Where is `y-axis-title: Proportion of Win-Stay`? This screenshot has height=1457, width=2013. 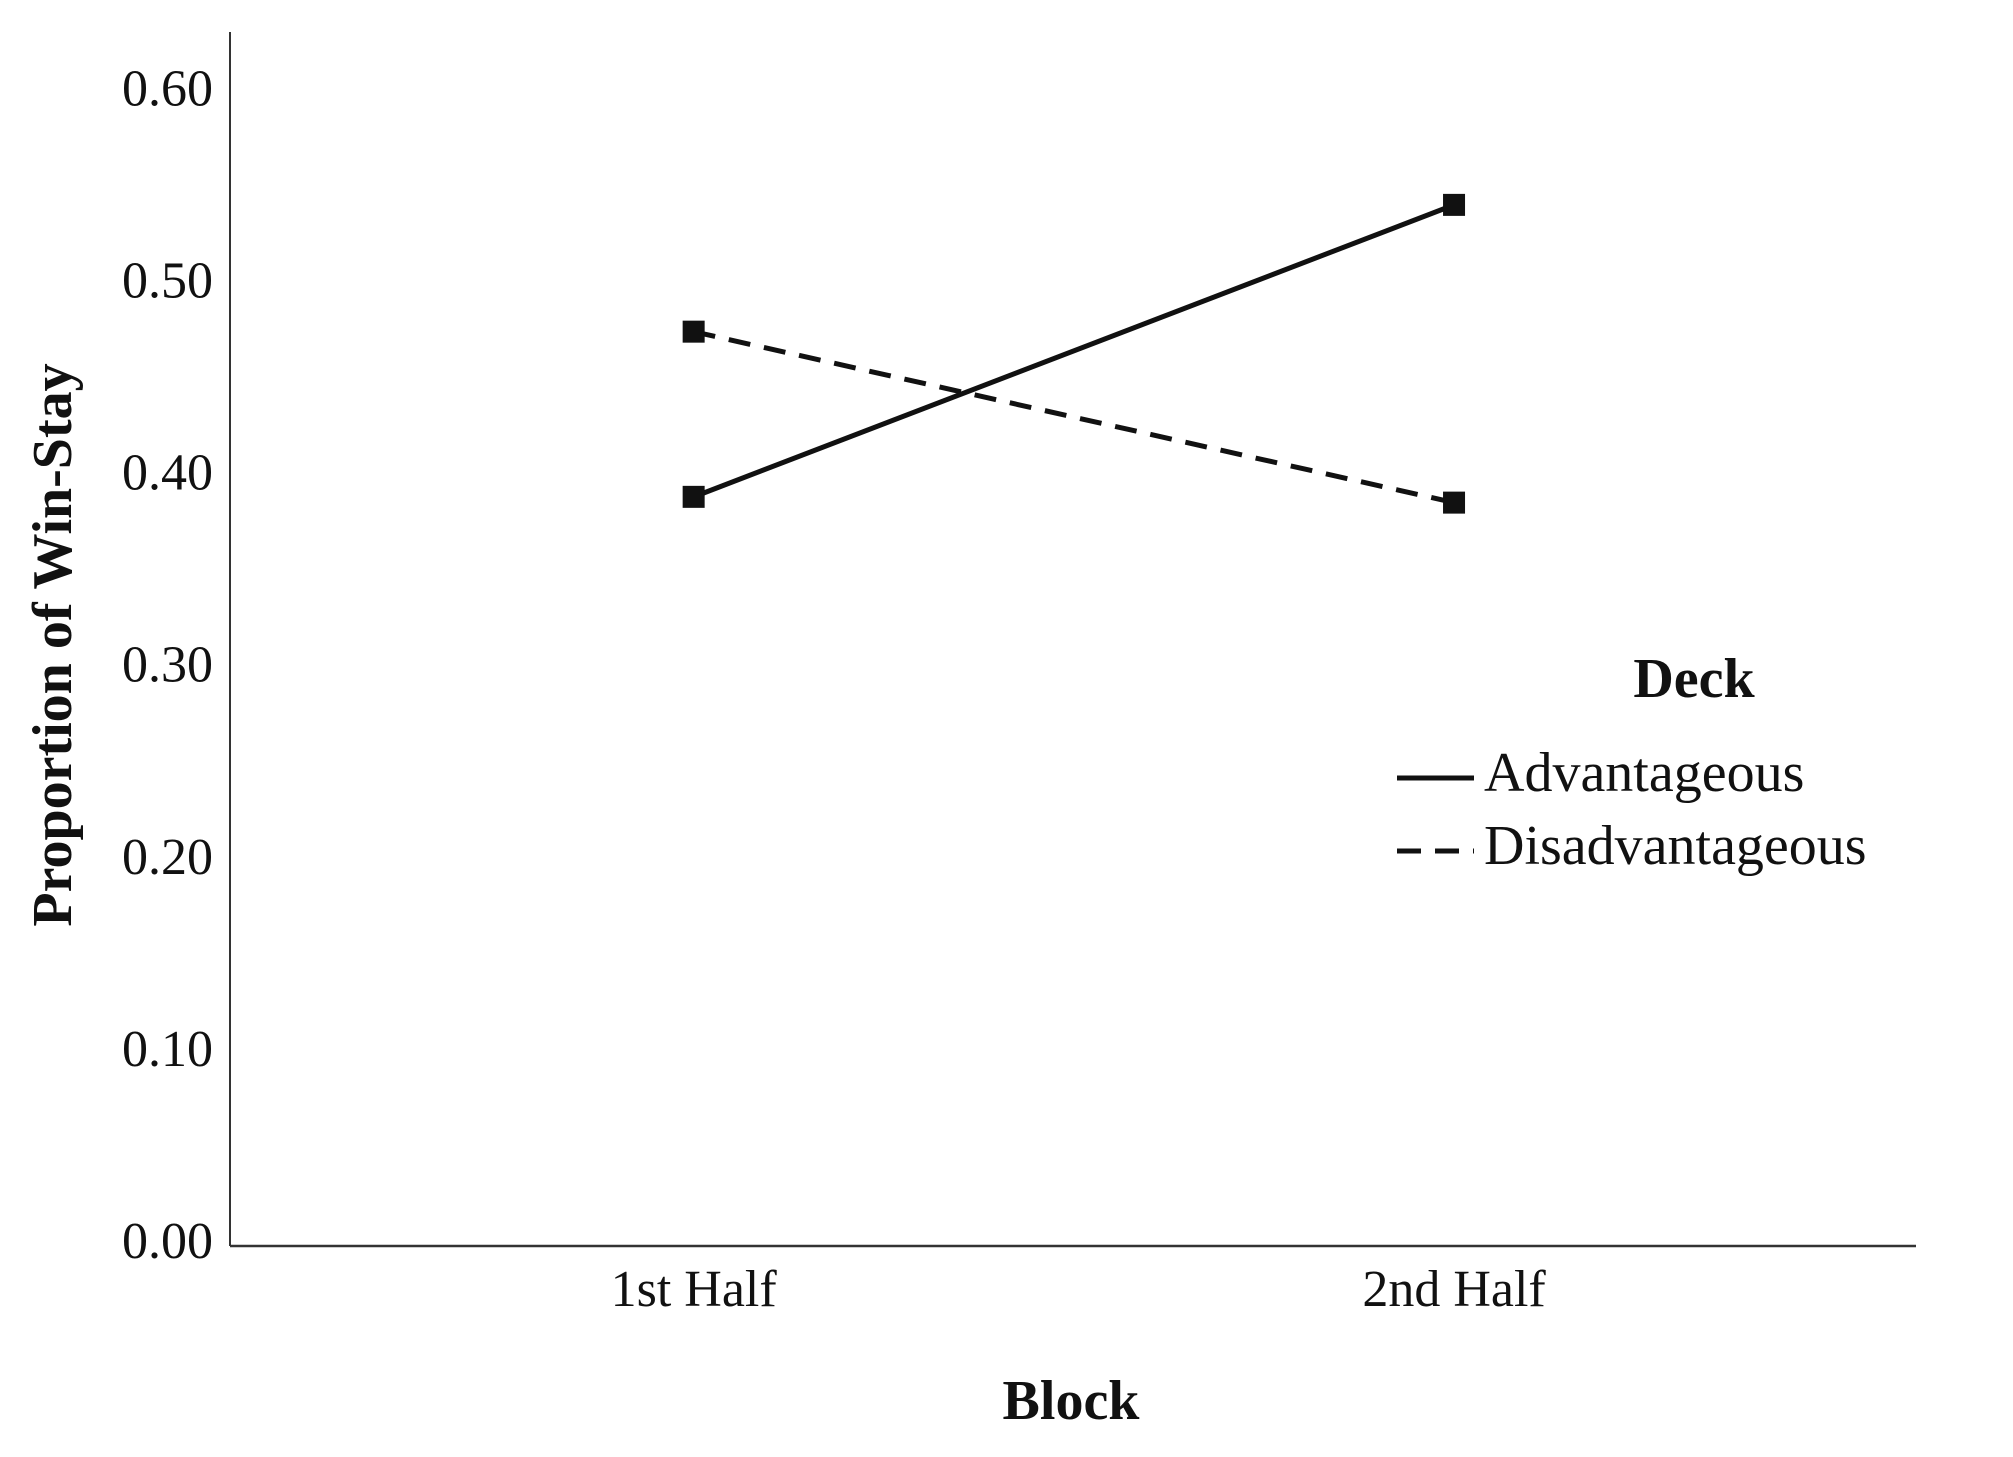 y-axis-title: Proportion of Win-Stay is located at coordinates (53, 644).